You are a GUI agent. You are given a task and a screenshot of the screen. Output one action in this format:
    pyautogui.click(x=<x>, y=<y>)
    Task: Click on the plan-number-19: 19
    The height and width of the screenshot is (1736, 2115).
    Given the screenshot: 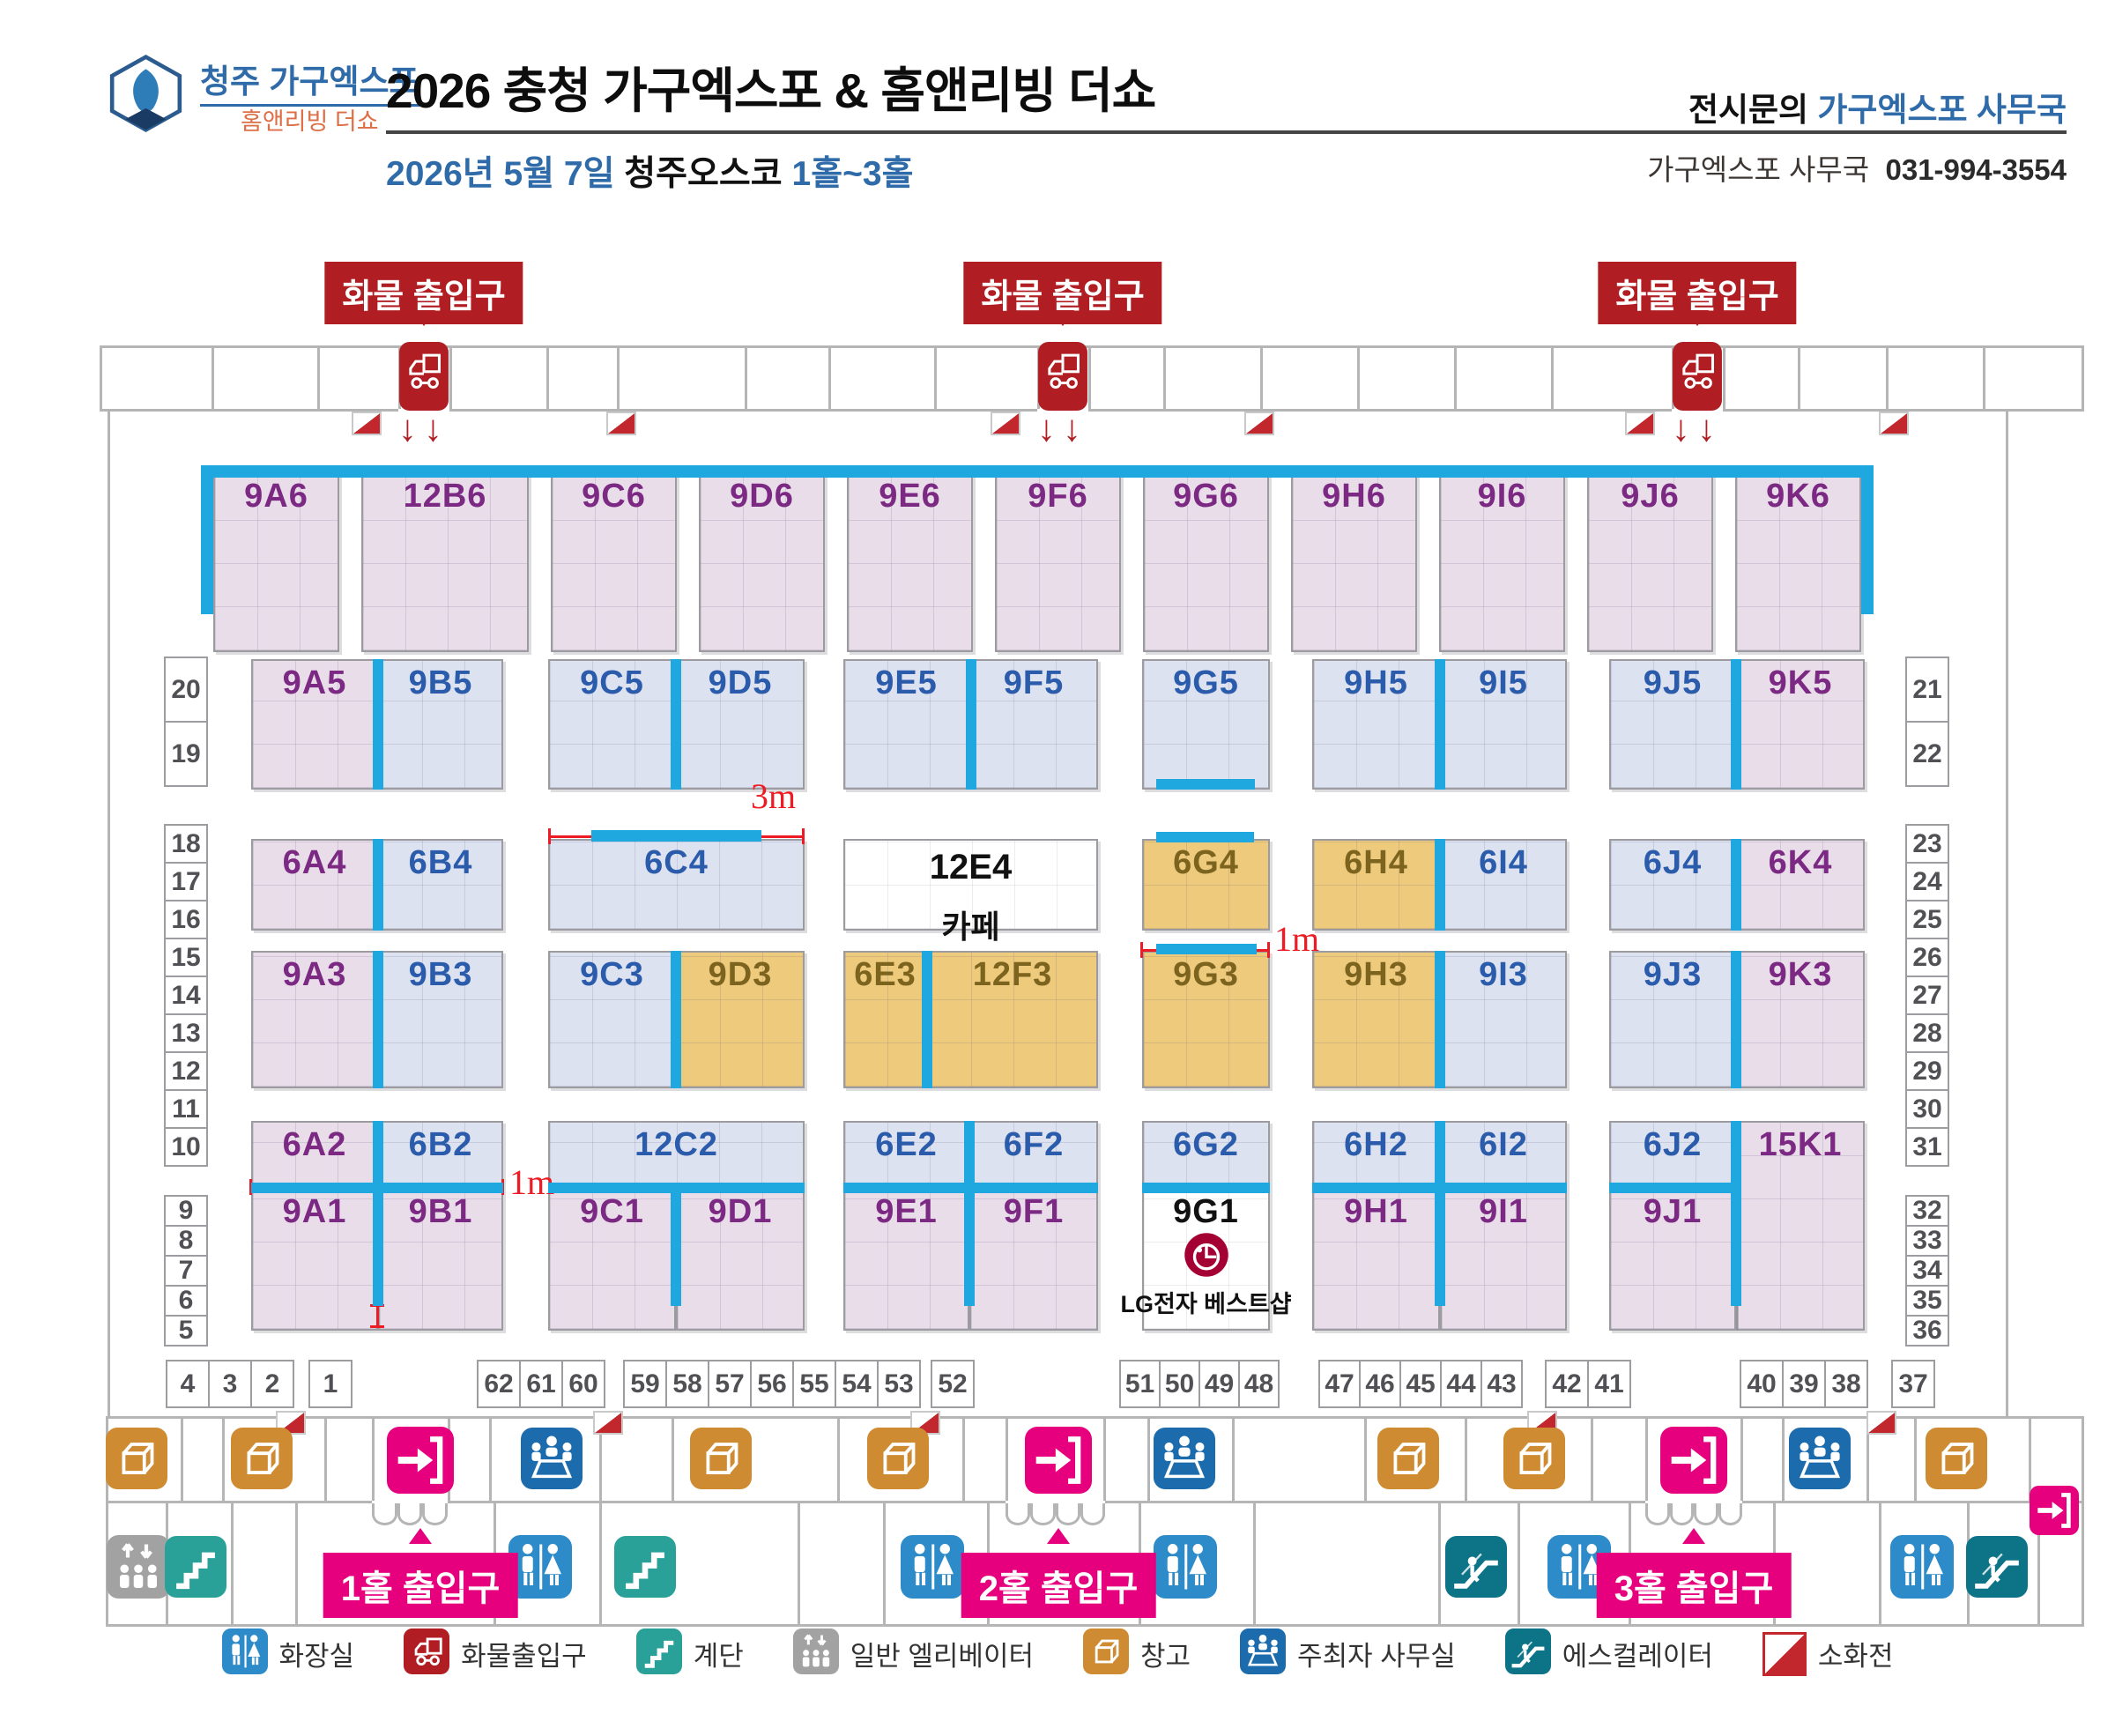 What is the action you would take?
    pyautogui.click(x=186, y=754)
    